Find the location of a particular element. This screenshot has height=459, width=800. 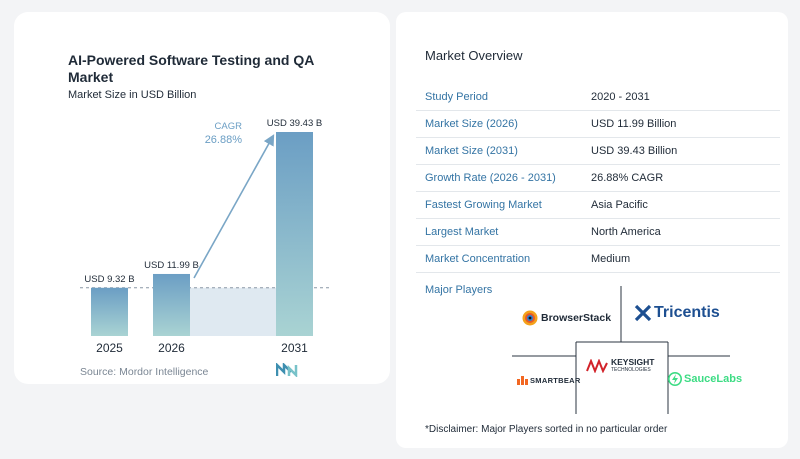

players-grid is located at coordinates (621, 350).